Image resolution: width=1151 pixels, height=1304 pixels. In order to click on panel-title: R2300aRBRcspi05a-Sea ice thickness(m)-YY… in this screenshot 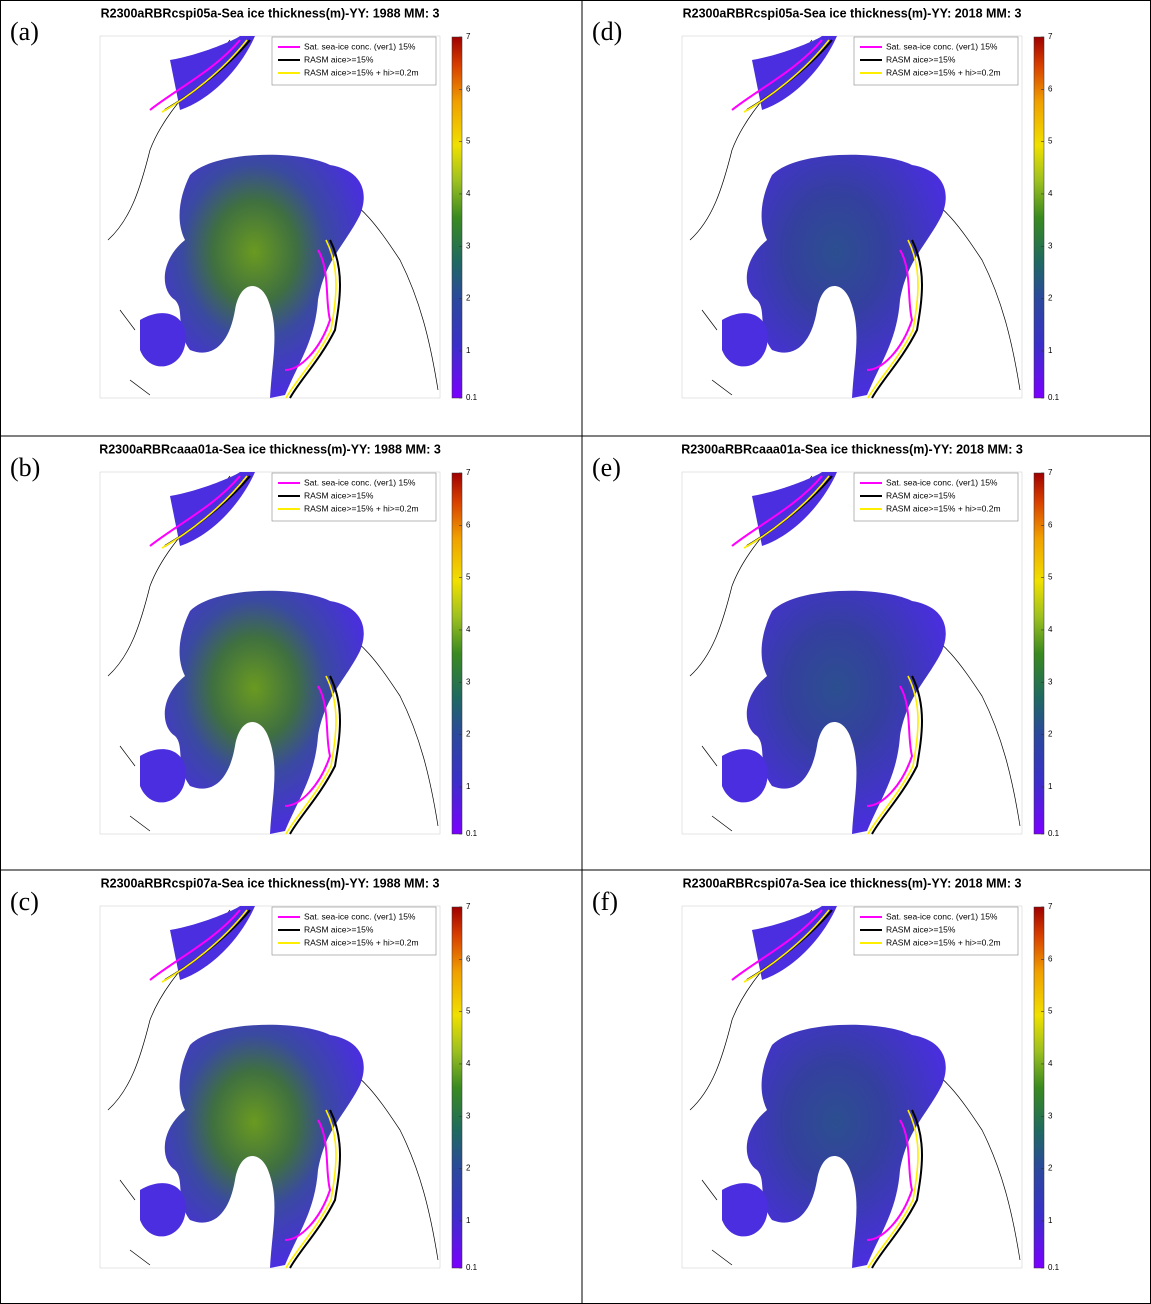, I will do `click(270, 13)`.